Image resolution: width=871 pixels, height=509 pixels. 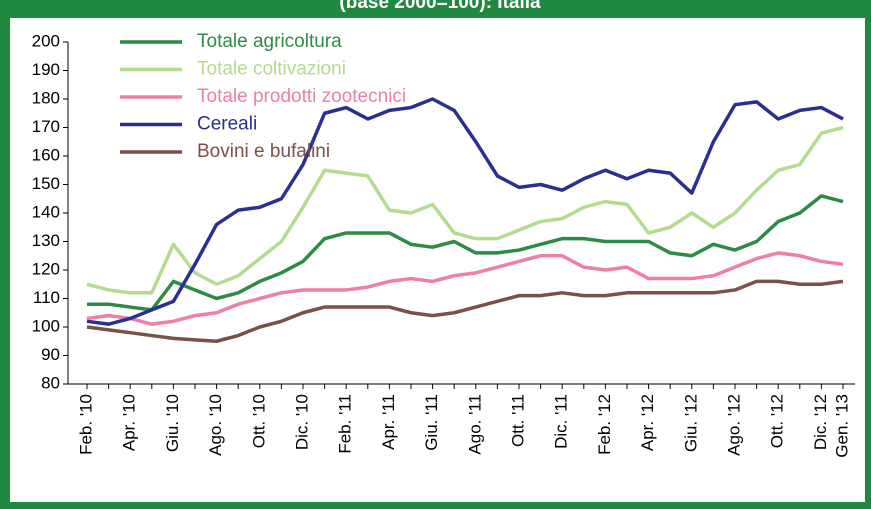 What do you see at coordinates (271, 69) in the screenshot?
I see `legend-label: Totale coltivazioni` at bounding box center [271, 69].